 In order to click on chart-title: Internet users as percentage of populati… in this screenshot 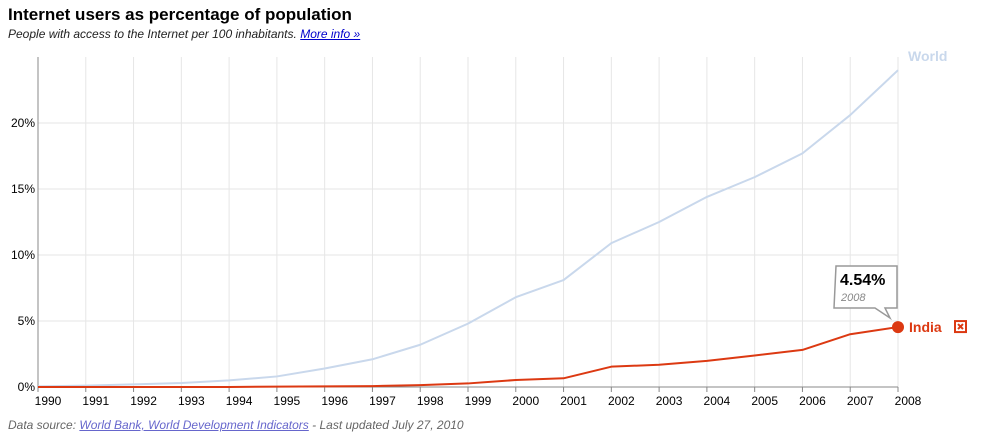, I will do `click(180, 14)`.